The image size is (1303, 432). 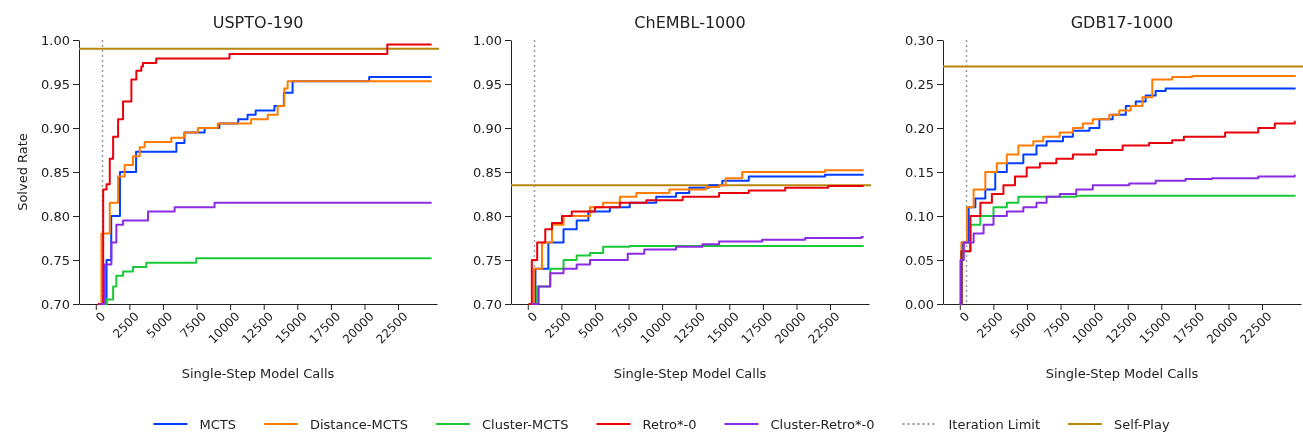 I want to click on y-axis-title: Solved Rate, so click(x=22, y=172).